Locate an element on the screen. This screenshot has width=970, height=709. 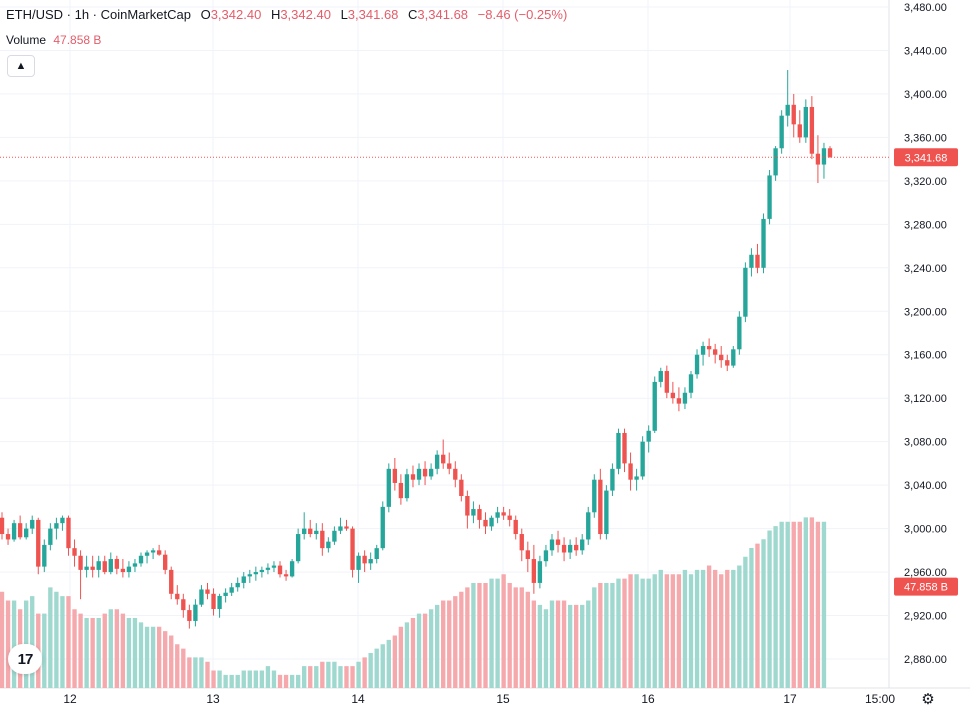
last-price-tag is located at coordinates (926, 157).